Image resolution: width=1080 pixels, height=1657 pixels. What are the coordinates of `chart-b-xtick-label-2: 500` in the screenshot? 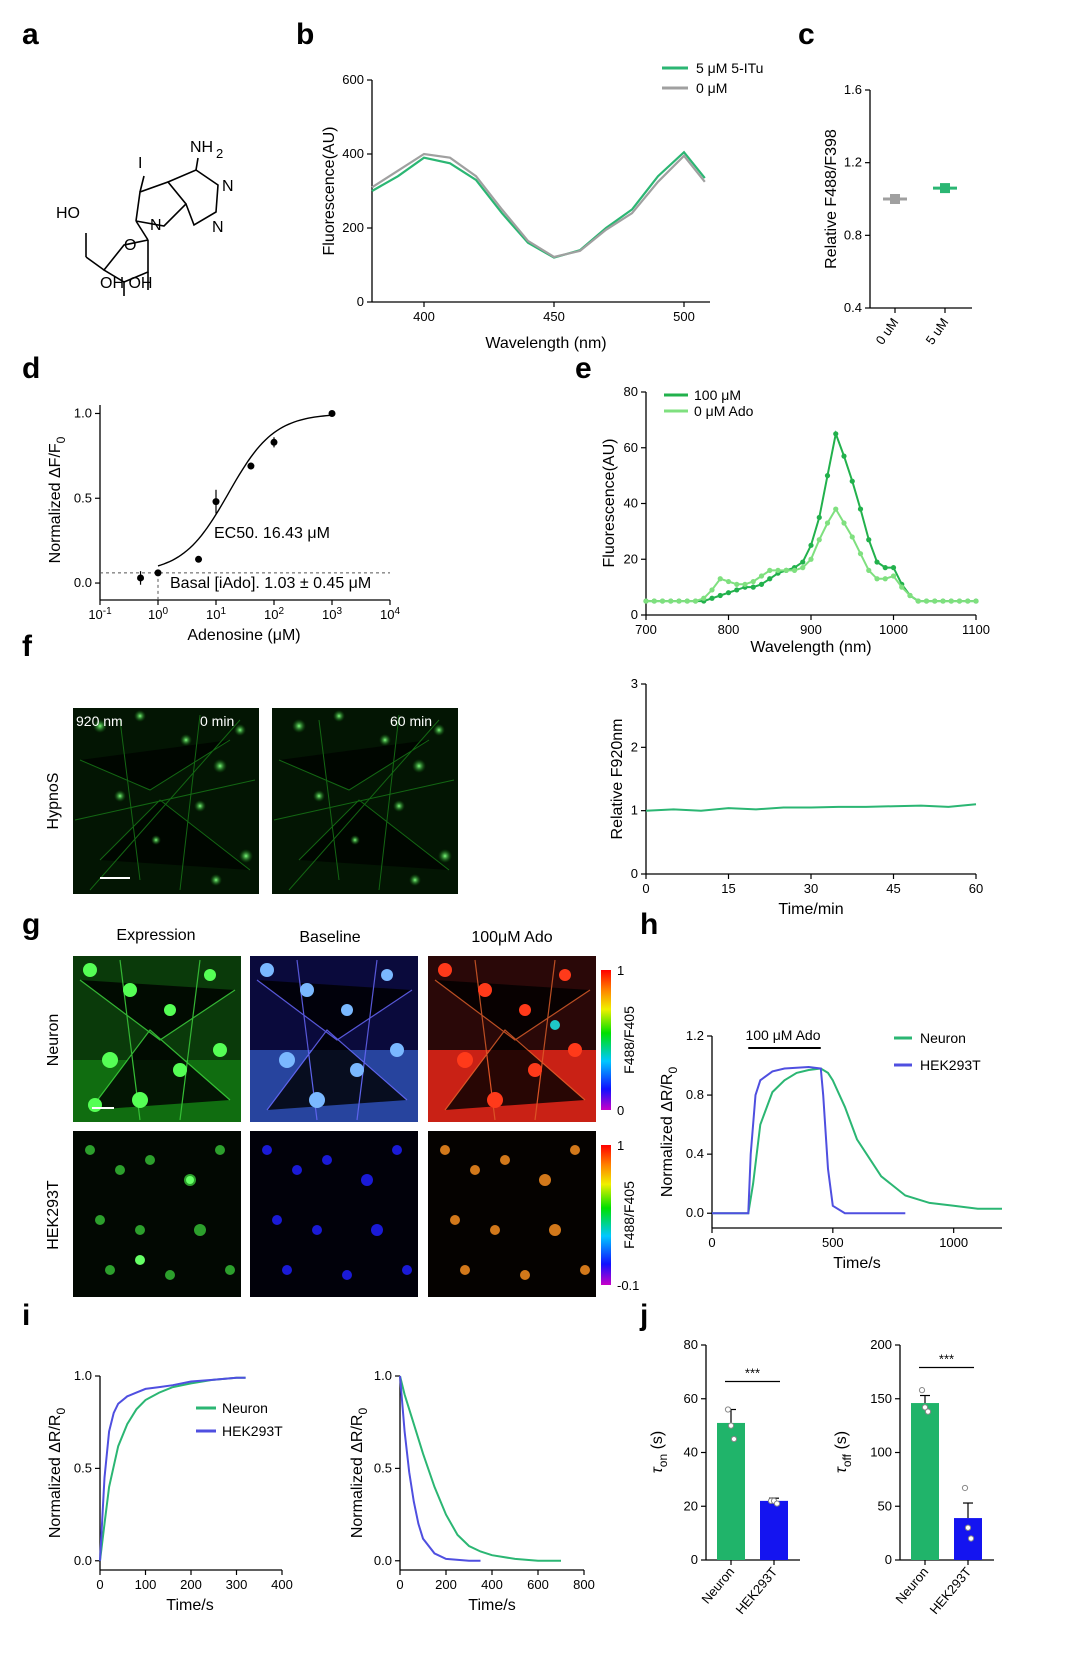 It's located at (684, 316).